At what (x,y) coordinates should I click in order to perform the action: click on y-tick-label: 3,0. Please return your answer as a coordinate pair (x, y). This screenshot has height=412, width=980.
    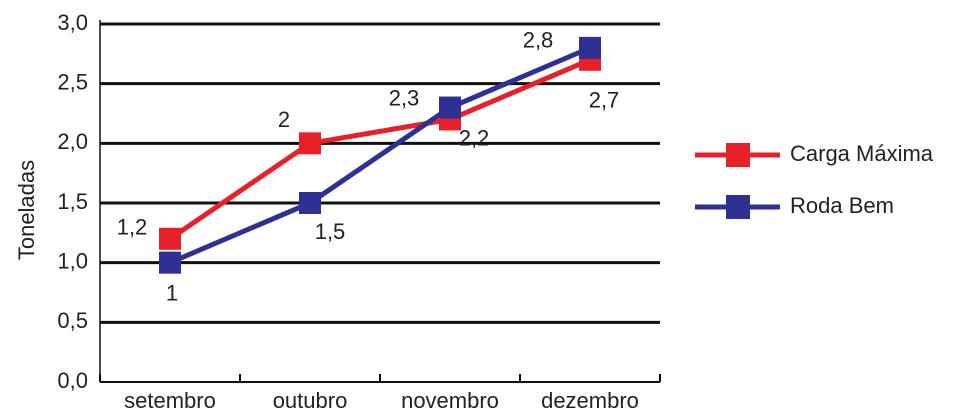
    Looking at the image, I should click on (72, 22).